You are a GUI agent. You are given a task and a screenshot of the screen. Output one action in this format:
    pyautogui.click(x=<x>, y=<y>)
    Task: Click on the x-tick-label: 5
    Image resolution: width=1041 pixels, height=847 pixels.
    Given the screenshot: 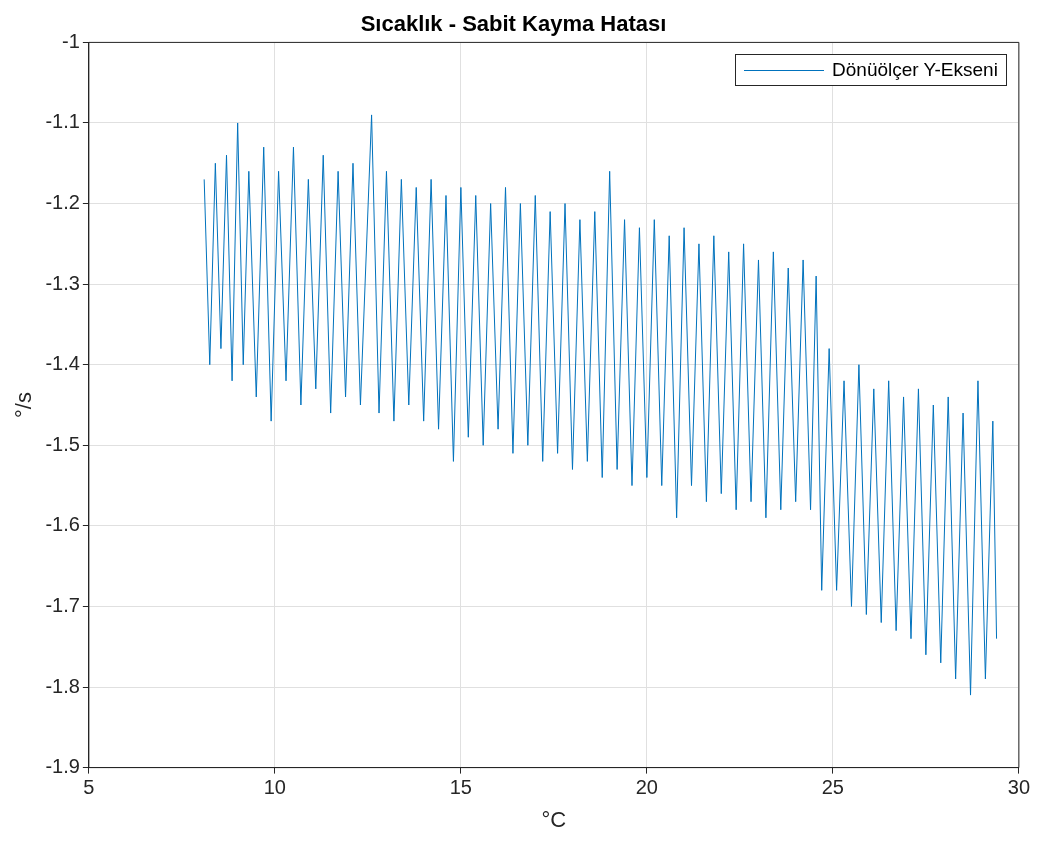 What is the action you would take?
    pyautogui.click(x=89, y=787)
    